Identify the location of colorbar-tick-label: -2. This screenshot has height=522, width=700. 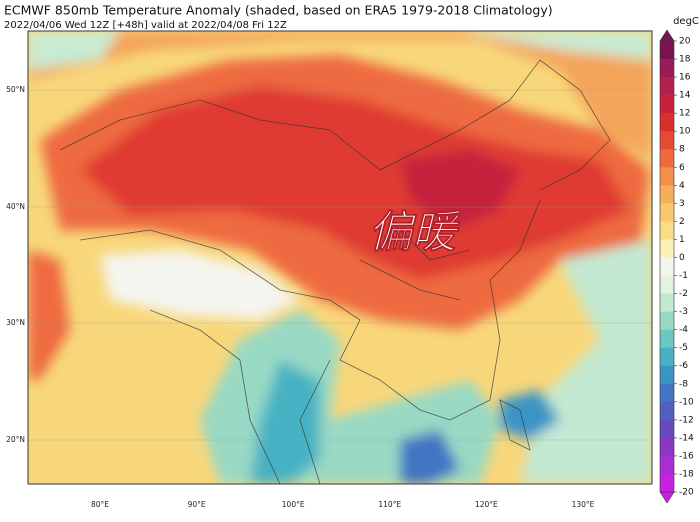
(683, 294).